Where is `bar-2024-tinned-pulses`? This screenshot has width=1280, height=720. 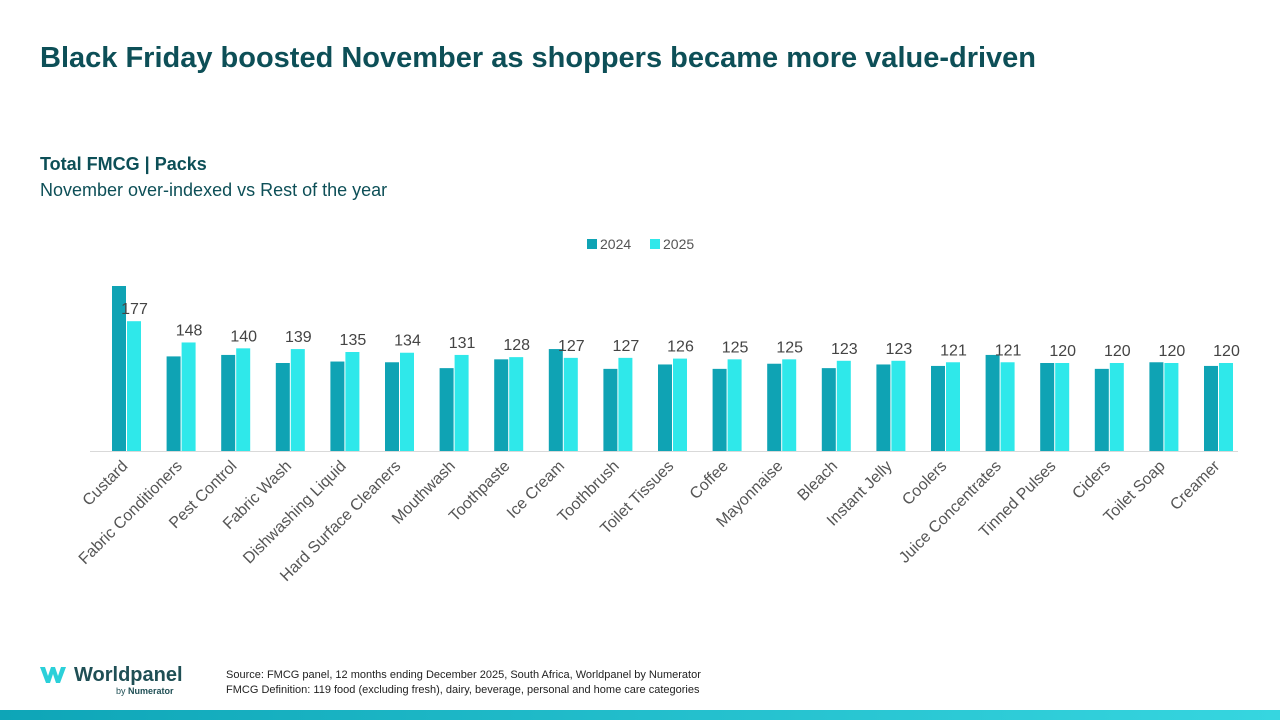 bar-2024-tinned-pulses is located at coordinates (1047, 407).